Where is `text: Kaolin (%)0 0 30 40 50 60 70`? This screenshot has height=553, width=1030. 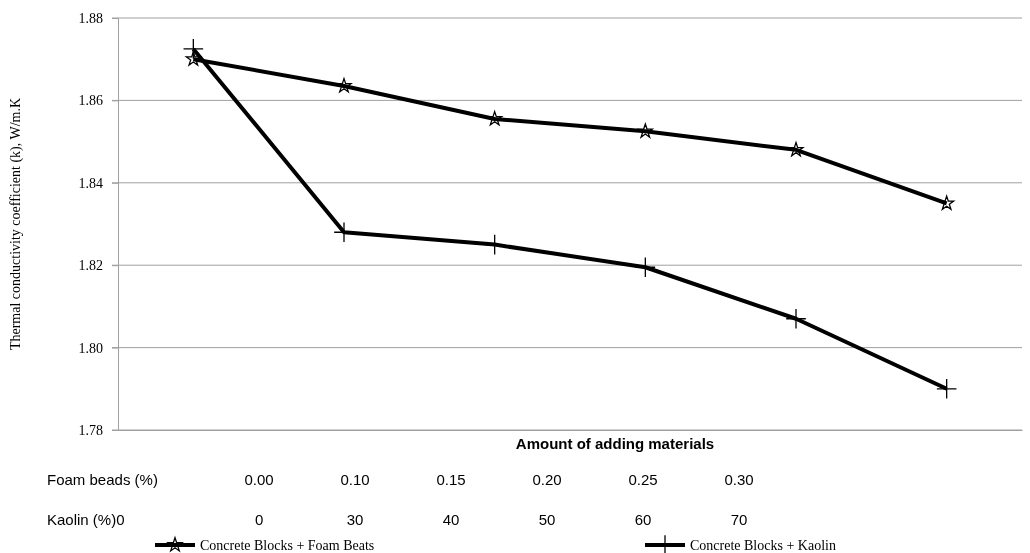 text: Kaolin (%)0 0 30 40 50 60 70 is located at coordinates (397, 519).